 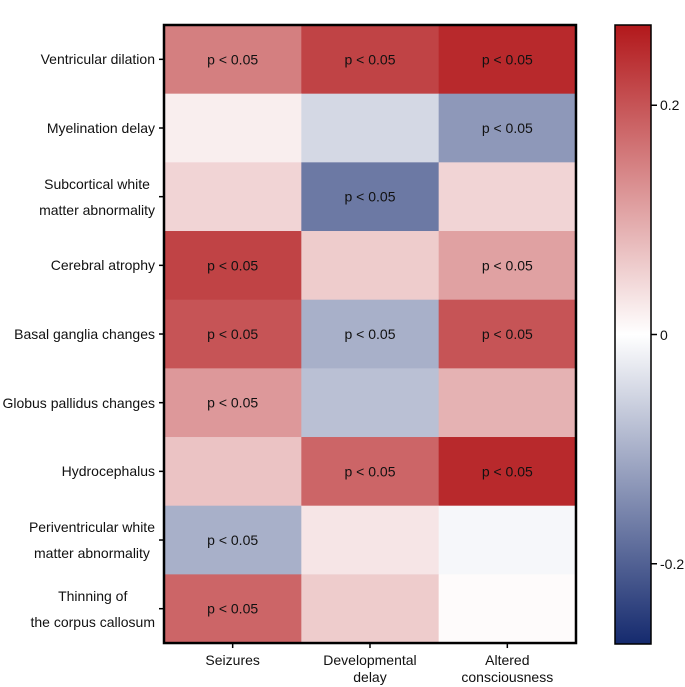 What do you see at coordinates (507, 660) in the screenshot?
I see `column-label-line: Altered` at bounding box center [507, 660].